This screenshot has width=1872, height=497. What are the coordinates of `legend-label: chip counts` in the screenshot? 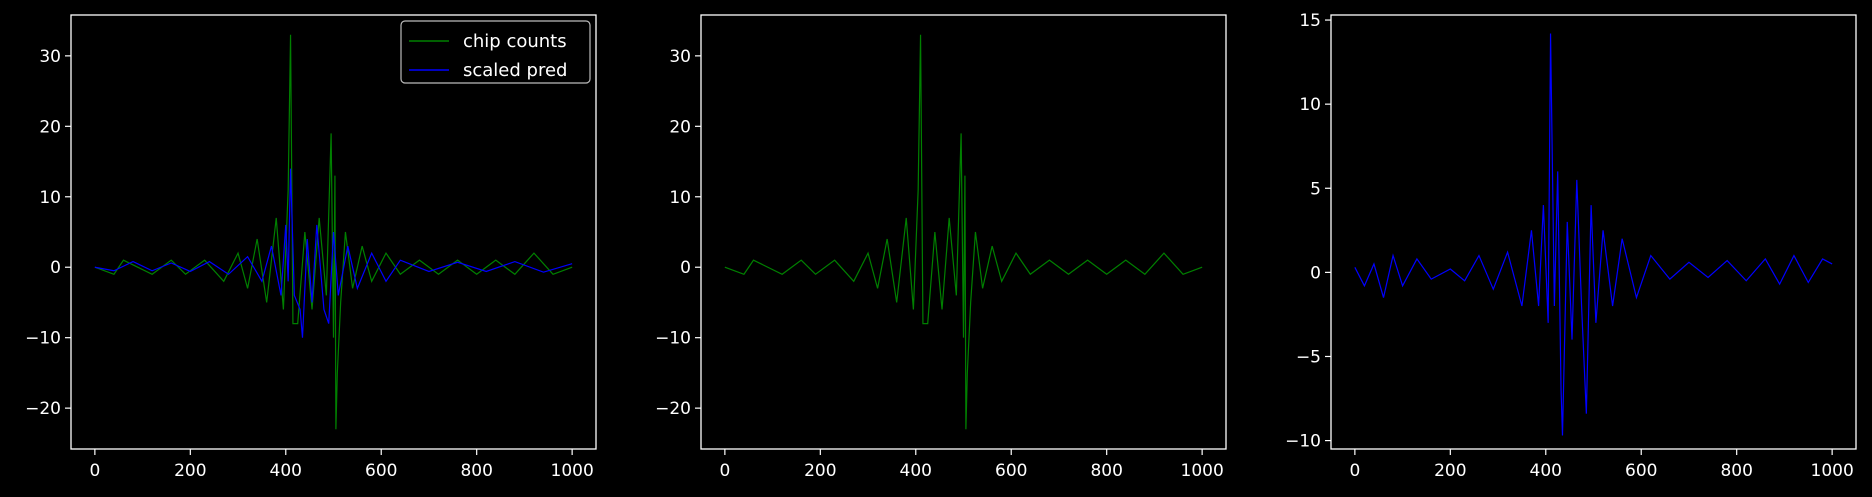 It's located at (515, 41).